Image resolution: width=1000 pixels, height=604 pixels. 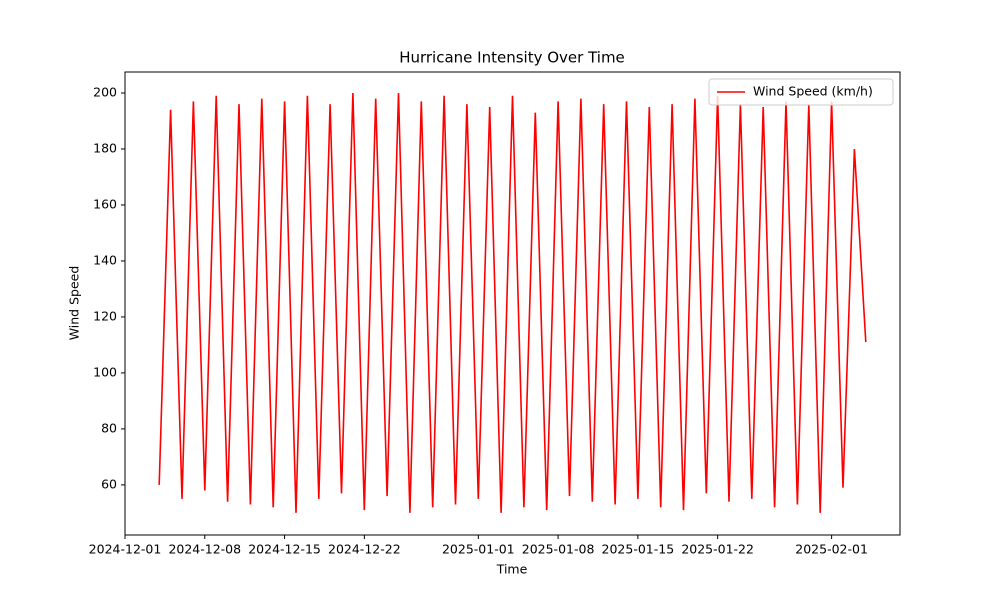 What do you see at coordinates (831, 549) in the screenshot?
I see `x-tick-label: 2025-02-01` at bounding box center [831, 549].